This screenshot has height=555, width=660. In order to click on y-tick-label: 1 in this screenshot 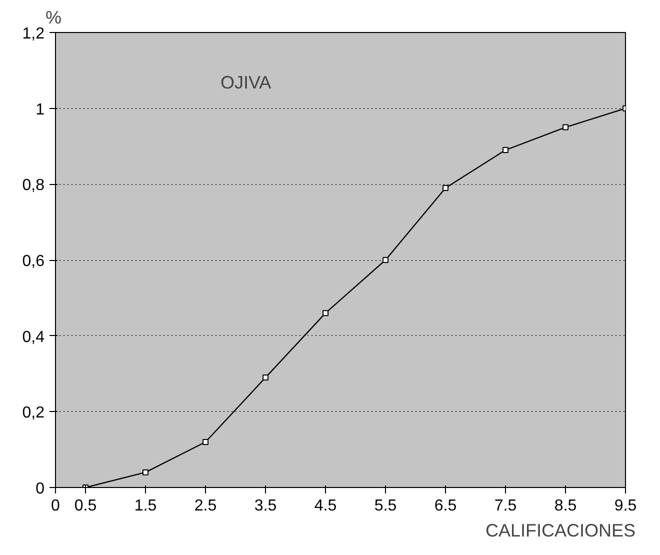, I will do `click(40, 109)`.